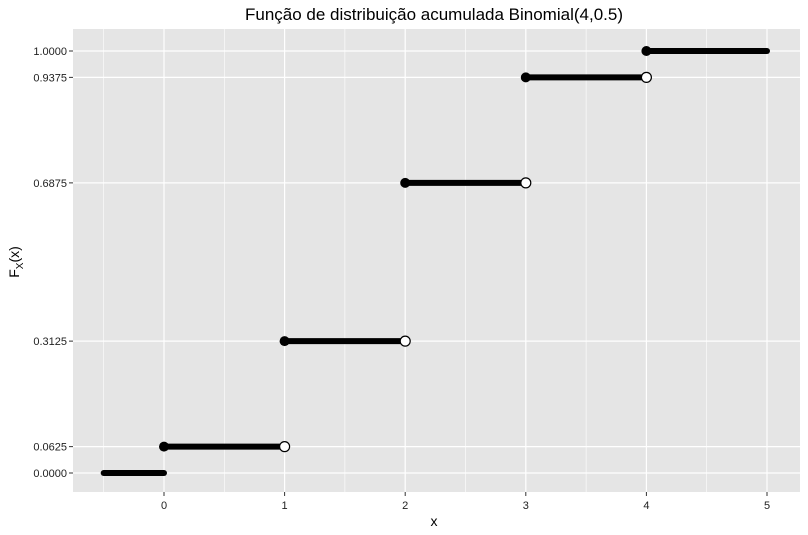 The height and width of the screenshot is (535, 808). What do you see at coordinates (646, 506) in the screenshot?
I see `x-tick-label: 4` at bounding box center [646, 506].